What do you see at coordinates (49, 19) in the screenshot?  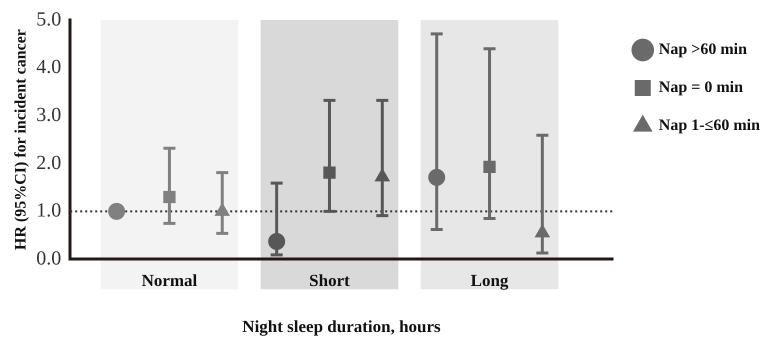 I see `y-tick-label: 5.0` at bounding box center [49, 19].